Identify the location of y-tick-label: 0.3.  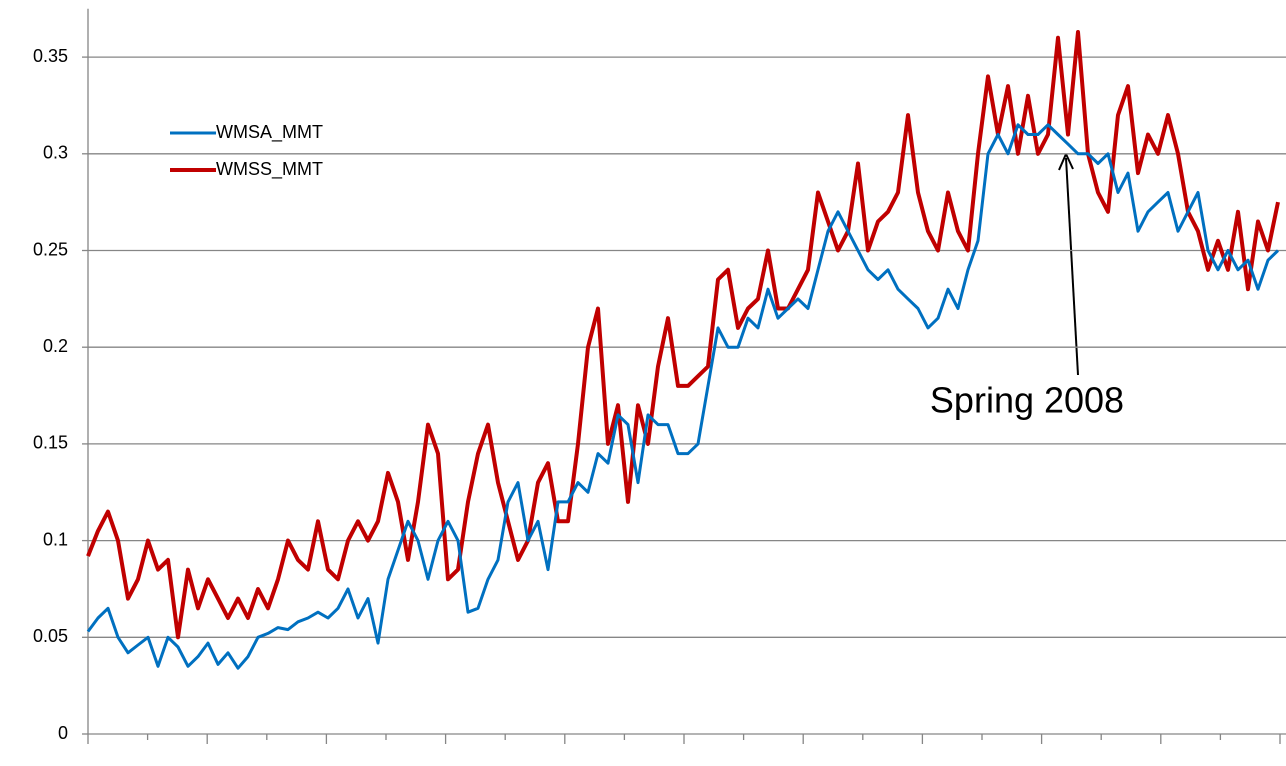
(55, 153).